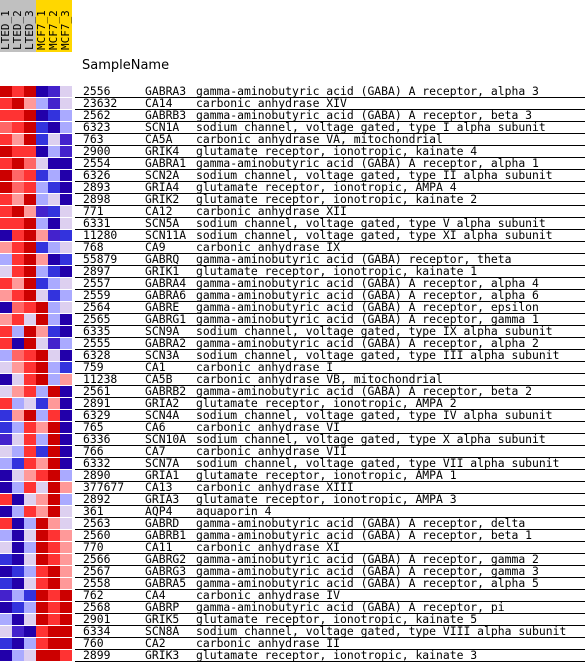 This screenshot has width=585, height=662. I want to click on row-symbol: SCN2A, so click(162, 175).